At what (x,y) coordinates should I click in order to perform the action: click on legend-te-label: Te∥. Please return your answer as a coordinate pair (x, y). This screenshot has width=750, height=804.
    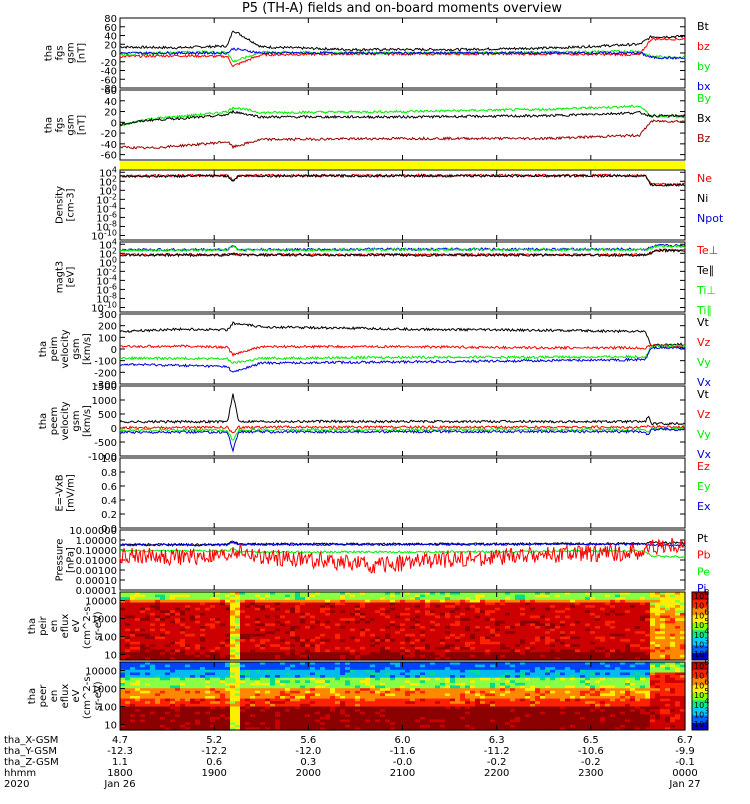
    Looking at the image, I should click on (705, 270).